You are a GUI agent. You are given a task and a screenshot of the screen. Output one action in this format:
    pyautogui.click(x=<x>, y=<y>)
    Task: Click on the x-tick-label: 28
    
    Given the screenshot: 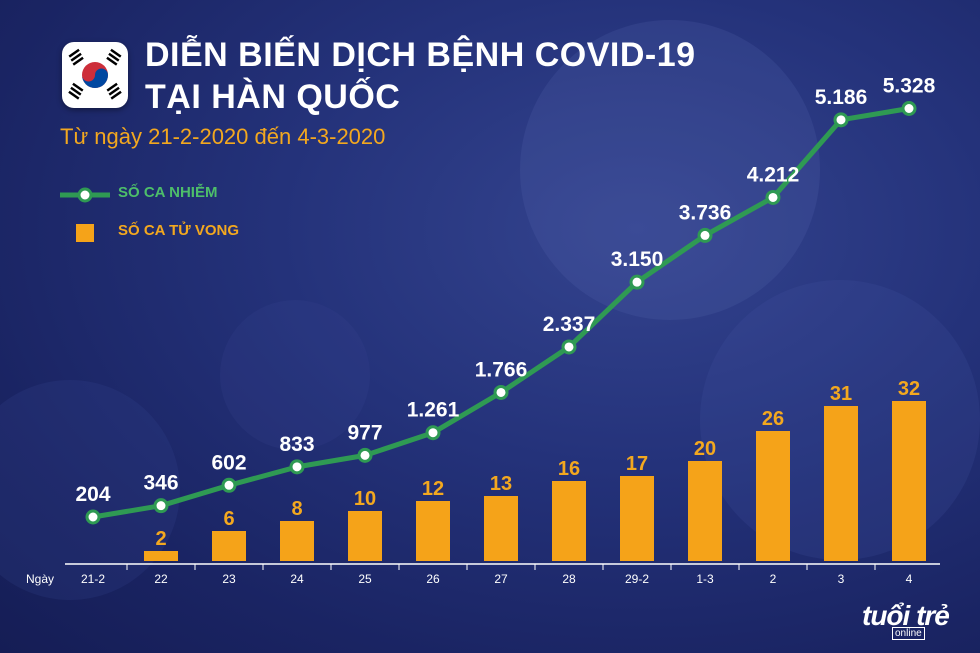 What is the action you would take?
    pyautogui.click(x=569, y=579)
    